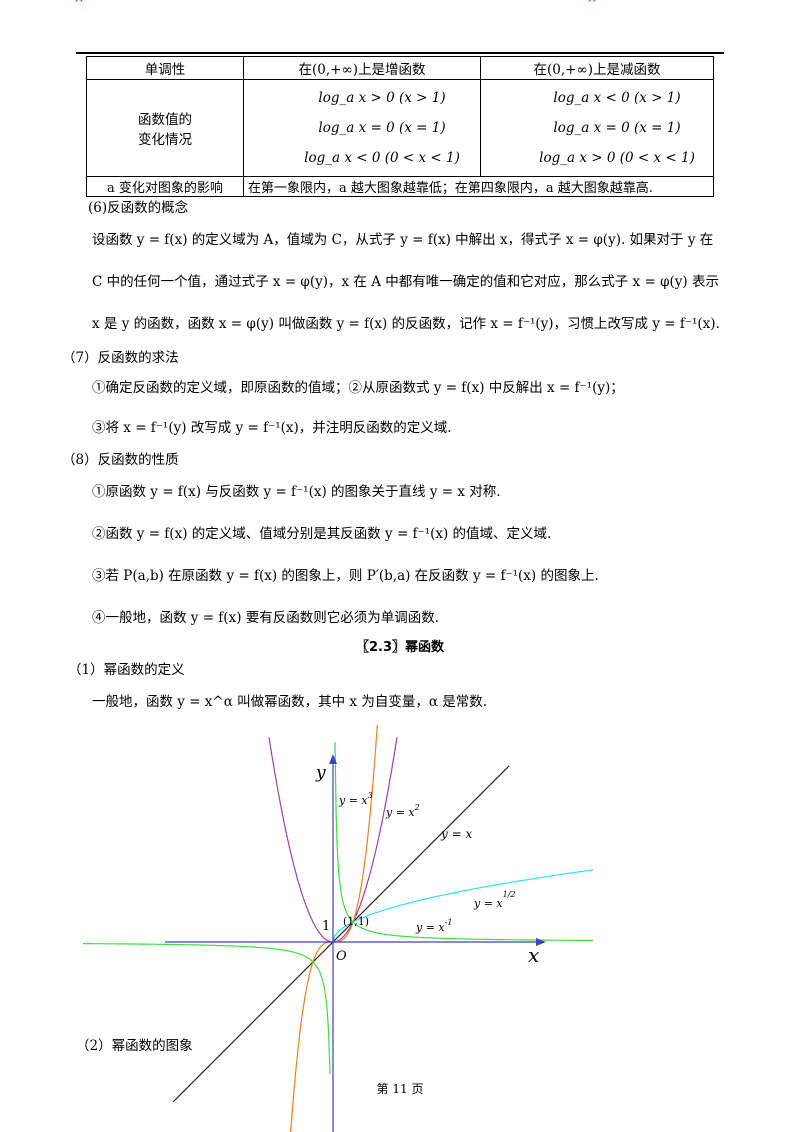 Image resolution: width=800 pixels, height=1132 pixels. I want to click on y-axis-label: y, so click(320, 773).